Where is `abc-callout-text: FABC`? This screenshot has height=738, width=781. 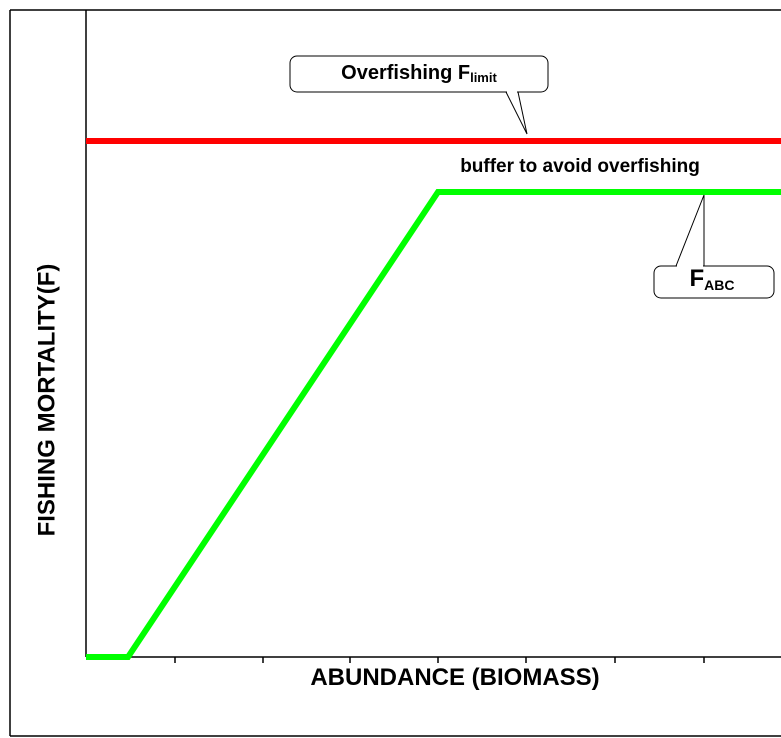 abc-callout-text: FABC is located at coordinates (711, 278).